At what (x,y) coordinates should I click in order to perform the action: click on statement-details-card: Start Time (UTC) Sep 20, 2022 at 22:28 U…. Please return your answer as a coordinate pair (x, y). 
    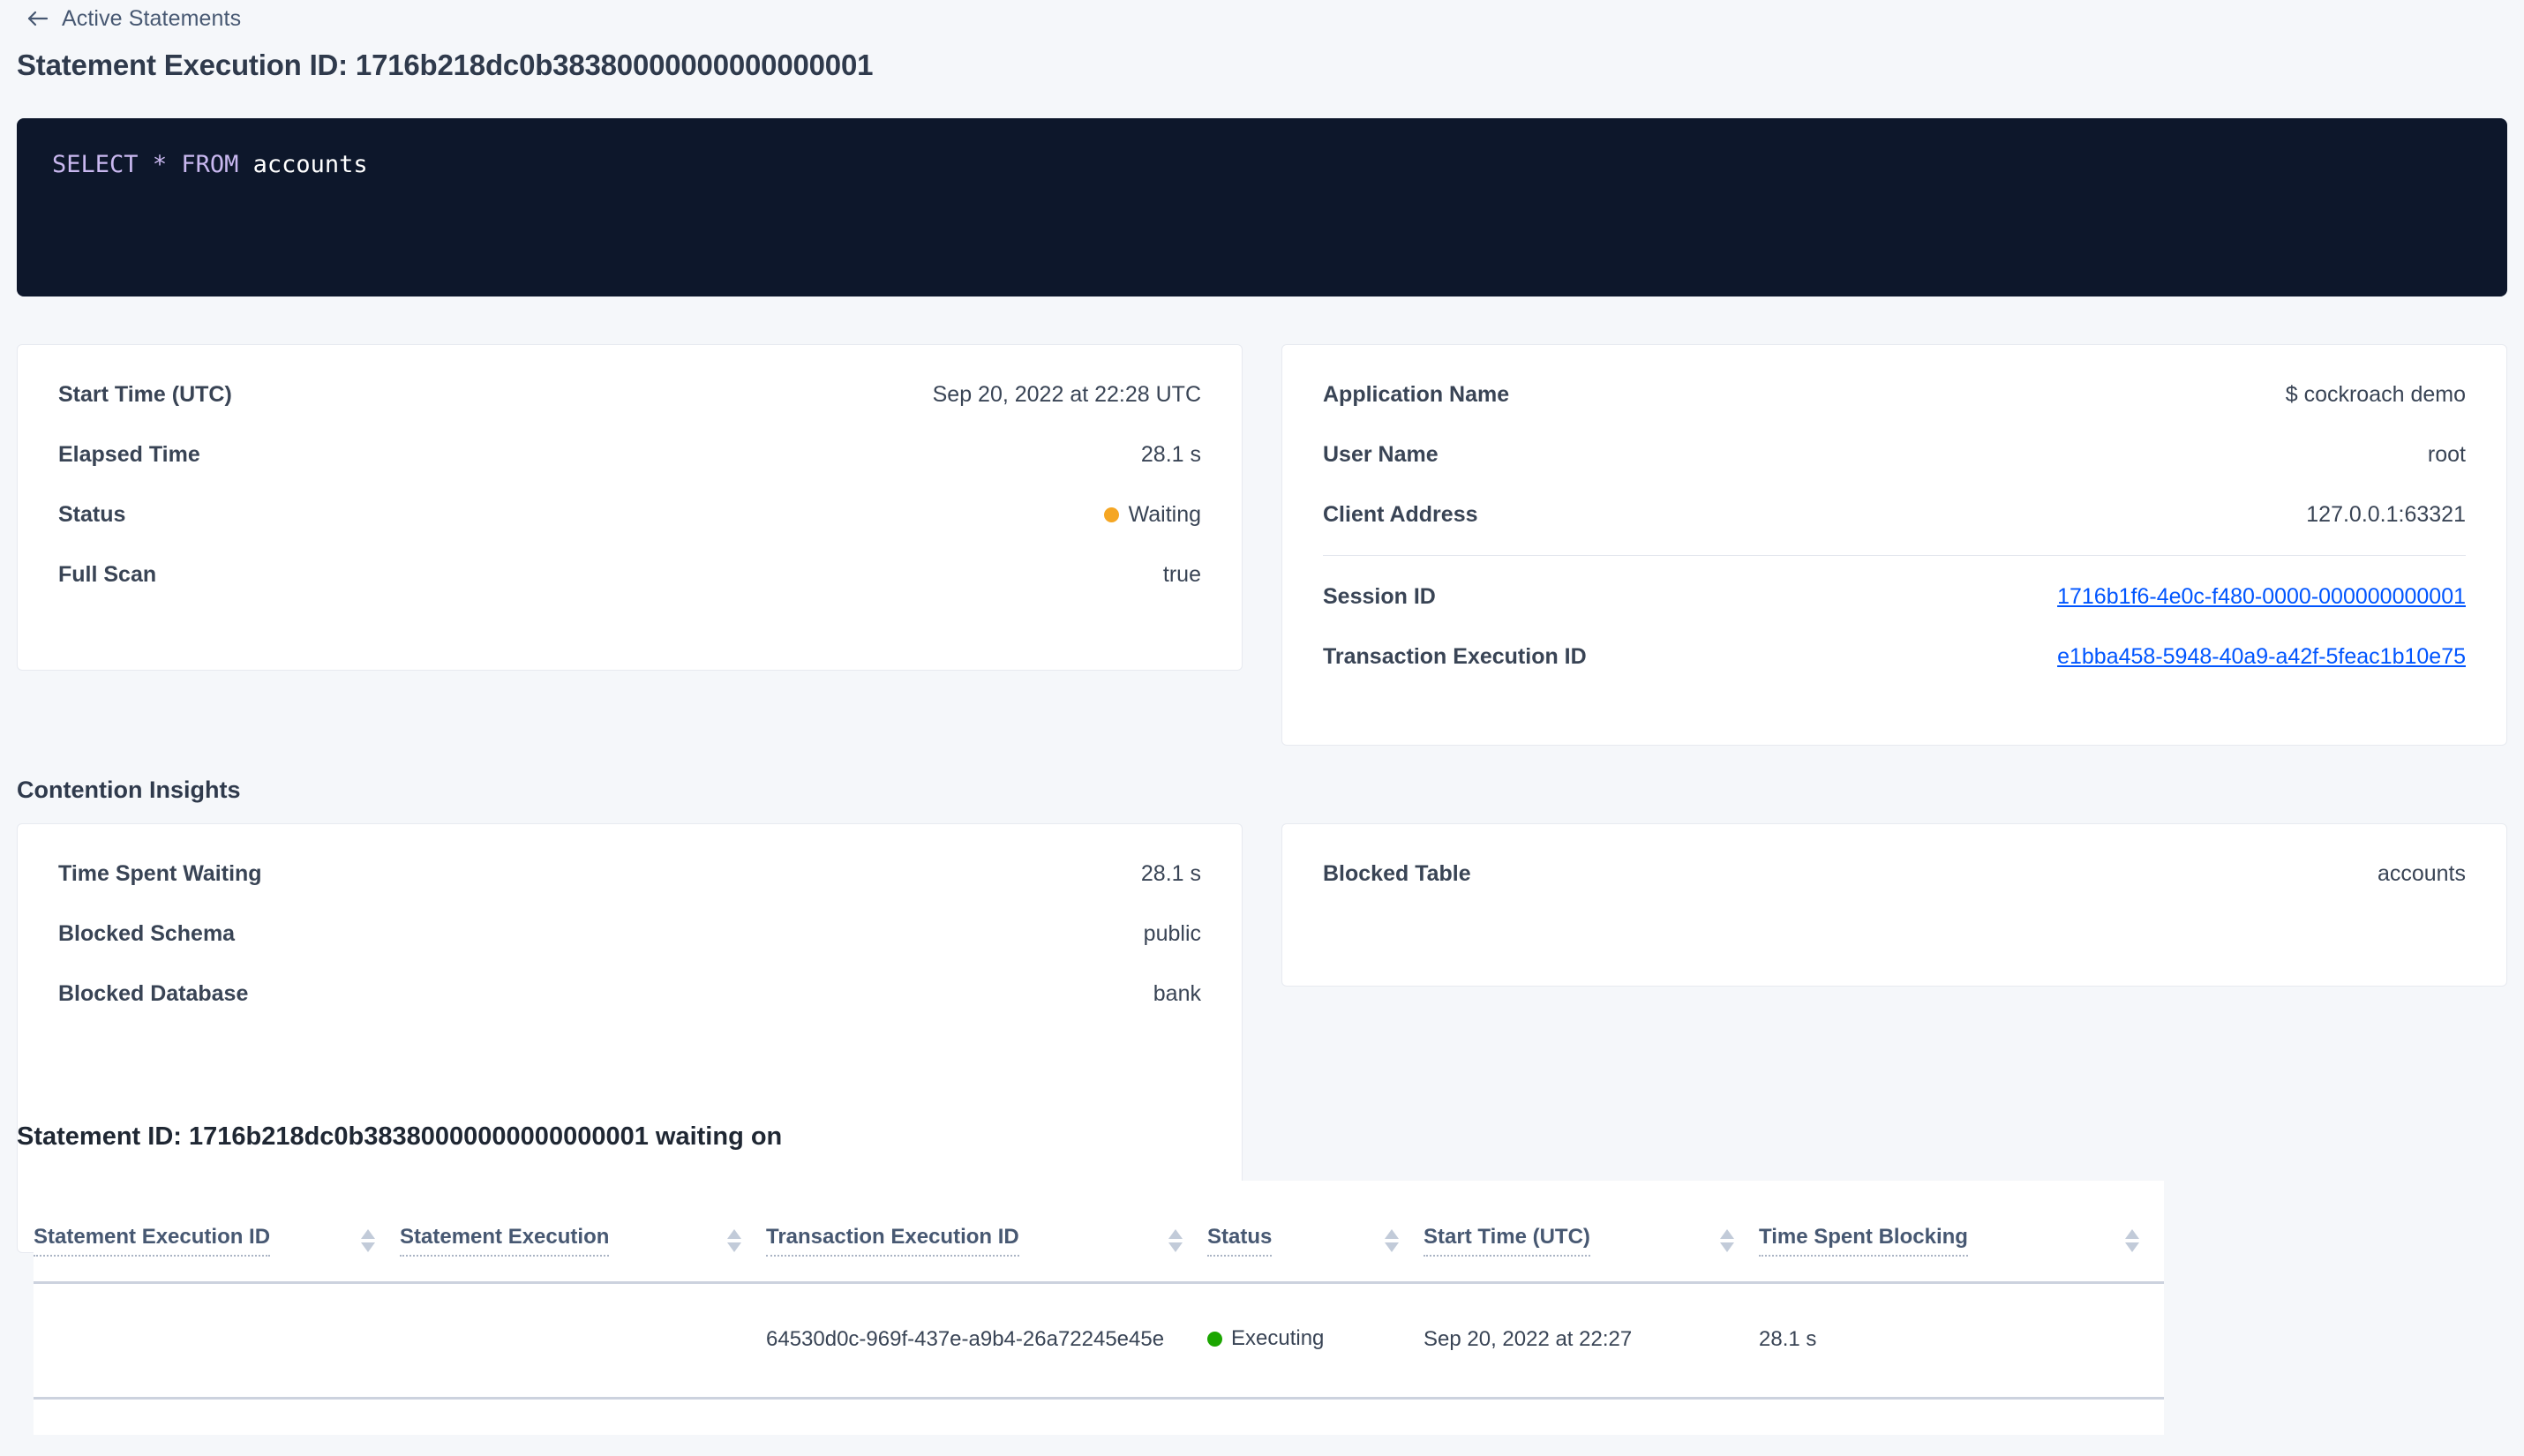
    Looking at the image, I should click on (630, 507).